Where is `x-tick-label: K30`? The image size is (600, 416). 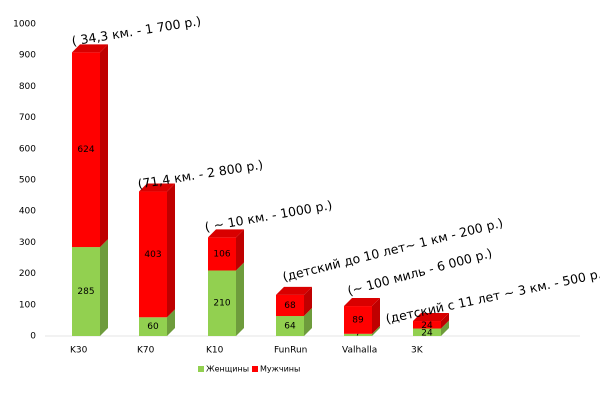
x-tick-label: K30 is located at coordinates (79, 351).